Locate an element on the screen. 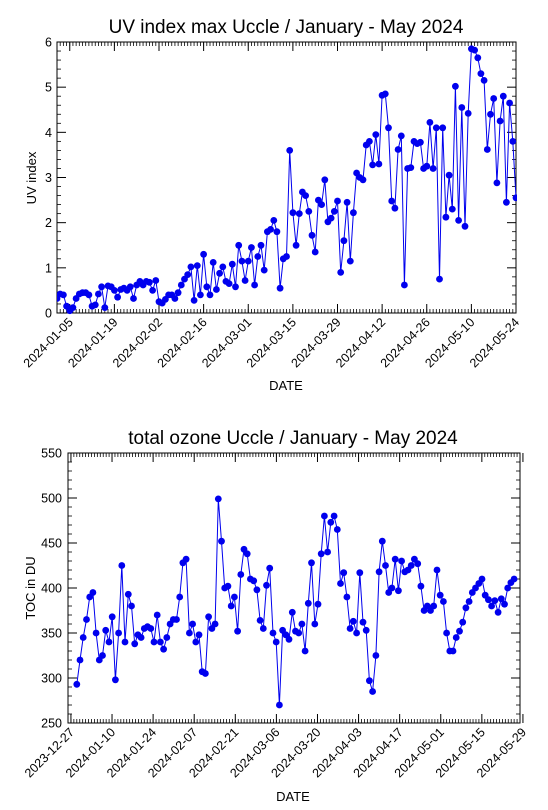 This screenshot has height=810, width=548. uv-chart-title: UV index max Uccle / January - May 2024 is located at coordinates (286, 27).